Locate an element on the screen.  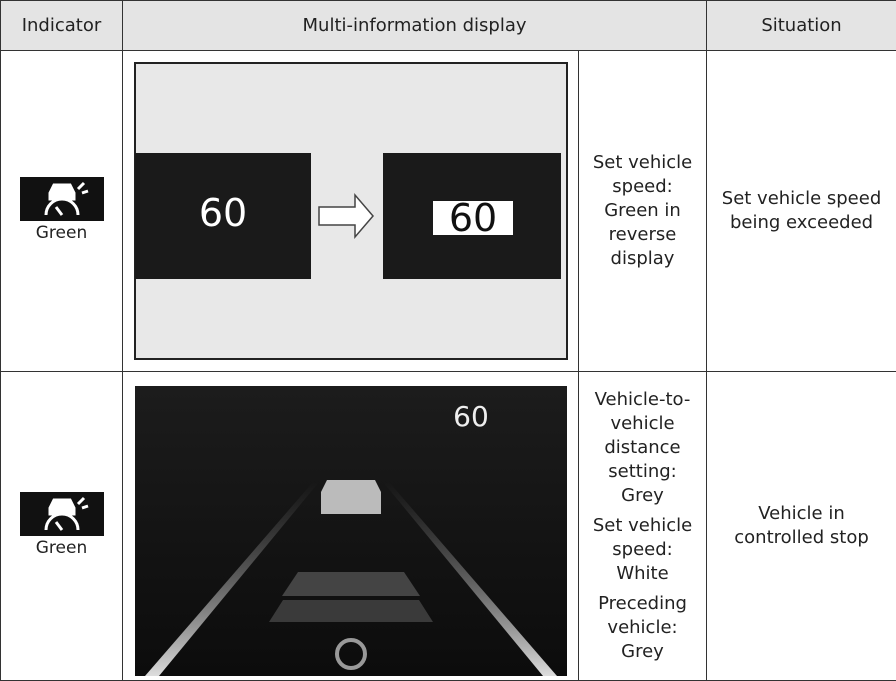
header-cell: Situation is located at coordinates (801, 26).